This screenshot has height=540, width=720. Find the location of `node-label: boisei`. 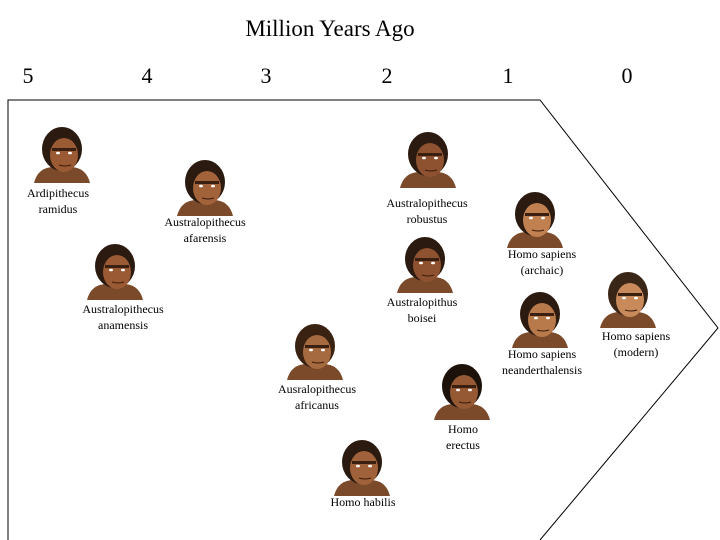

node-label: boisei is located at coordinates (422, 318).